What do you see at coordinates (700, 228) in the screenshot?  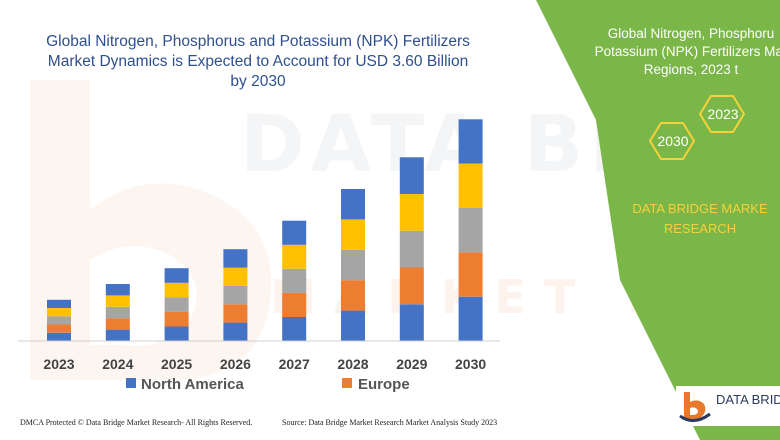 I see `brand-name-line: RESEARCH` at bounding box center [700, 228].